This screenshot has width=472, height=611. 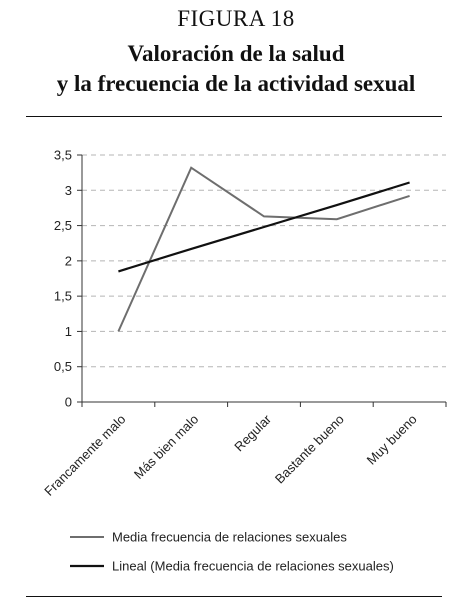 I want to click on x-tick-label: Más bien malo, so click(x=166, y=447).